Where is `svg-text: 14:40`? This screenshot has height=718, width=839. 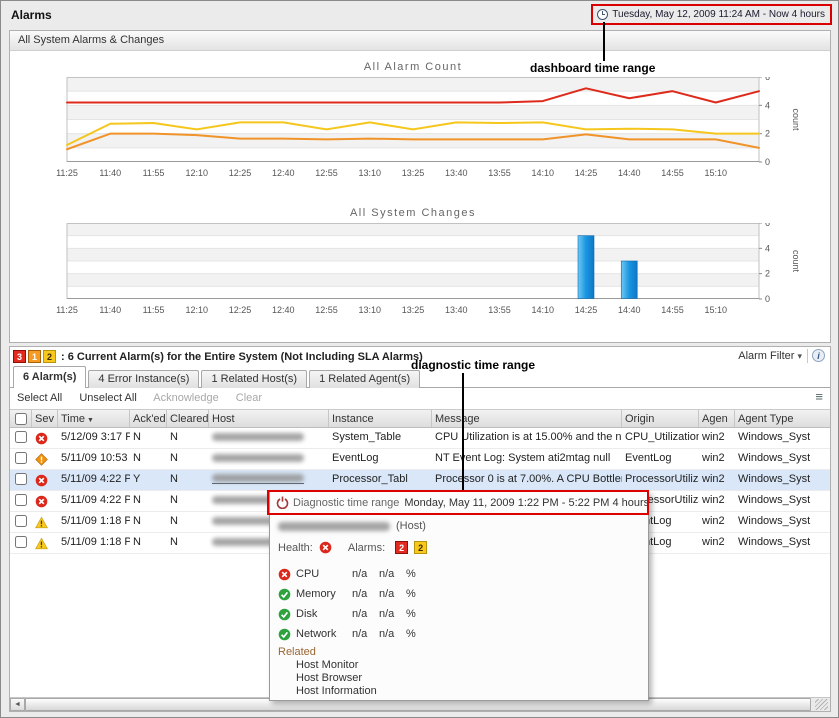
svg-text: 14:40 is located at coordinates (629, 310).